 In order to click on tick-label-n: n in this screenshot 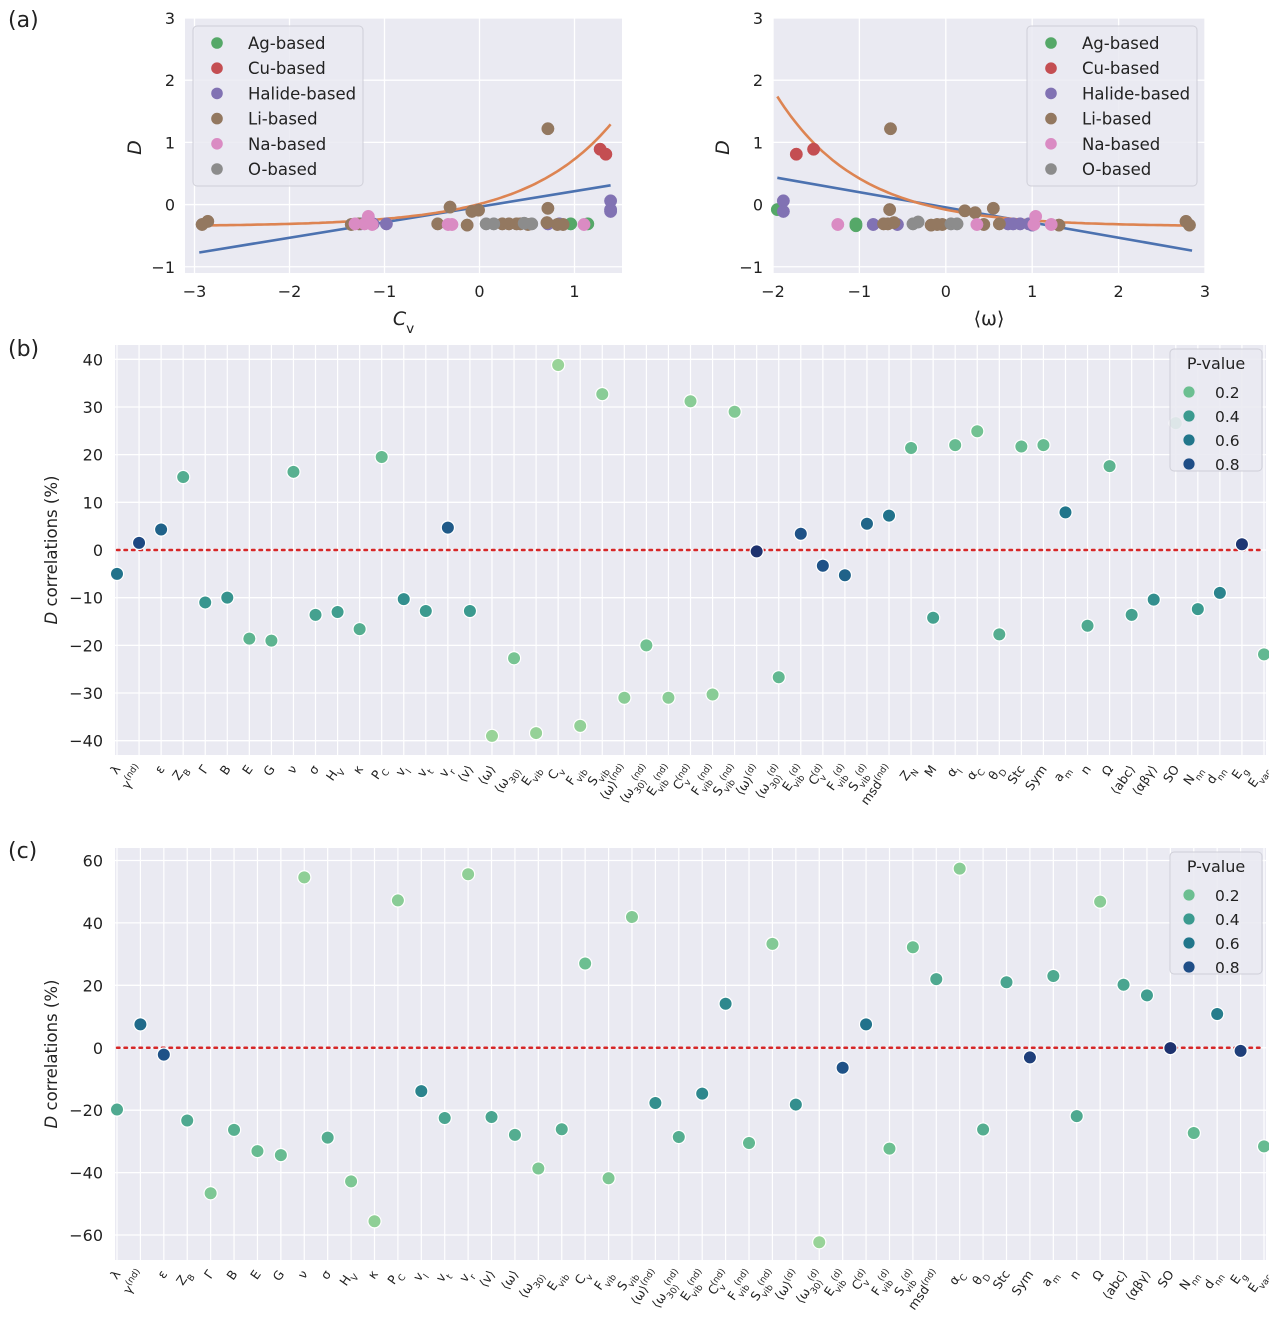, I will do `click(1085, 769)`.